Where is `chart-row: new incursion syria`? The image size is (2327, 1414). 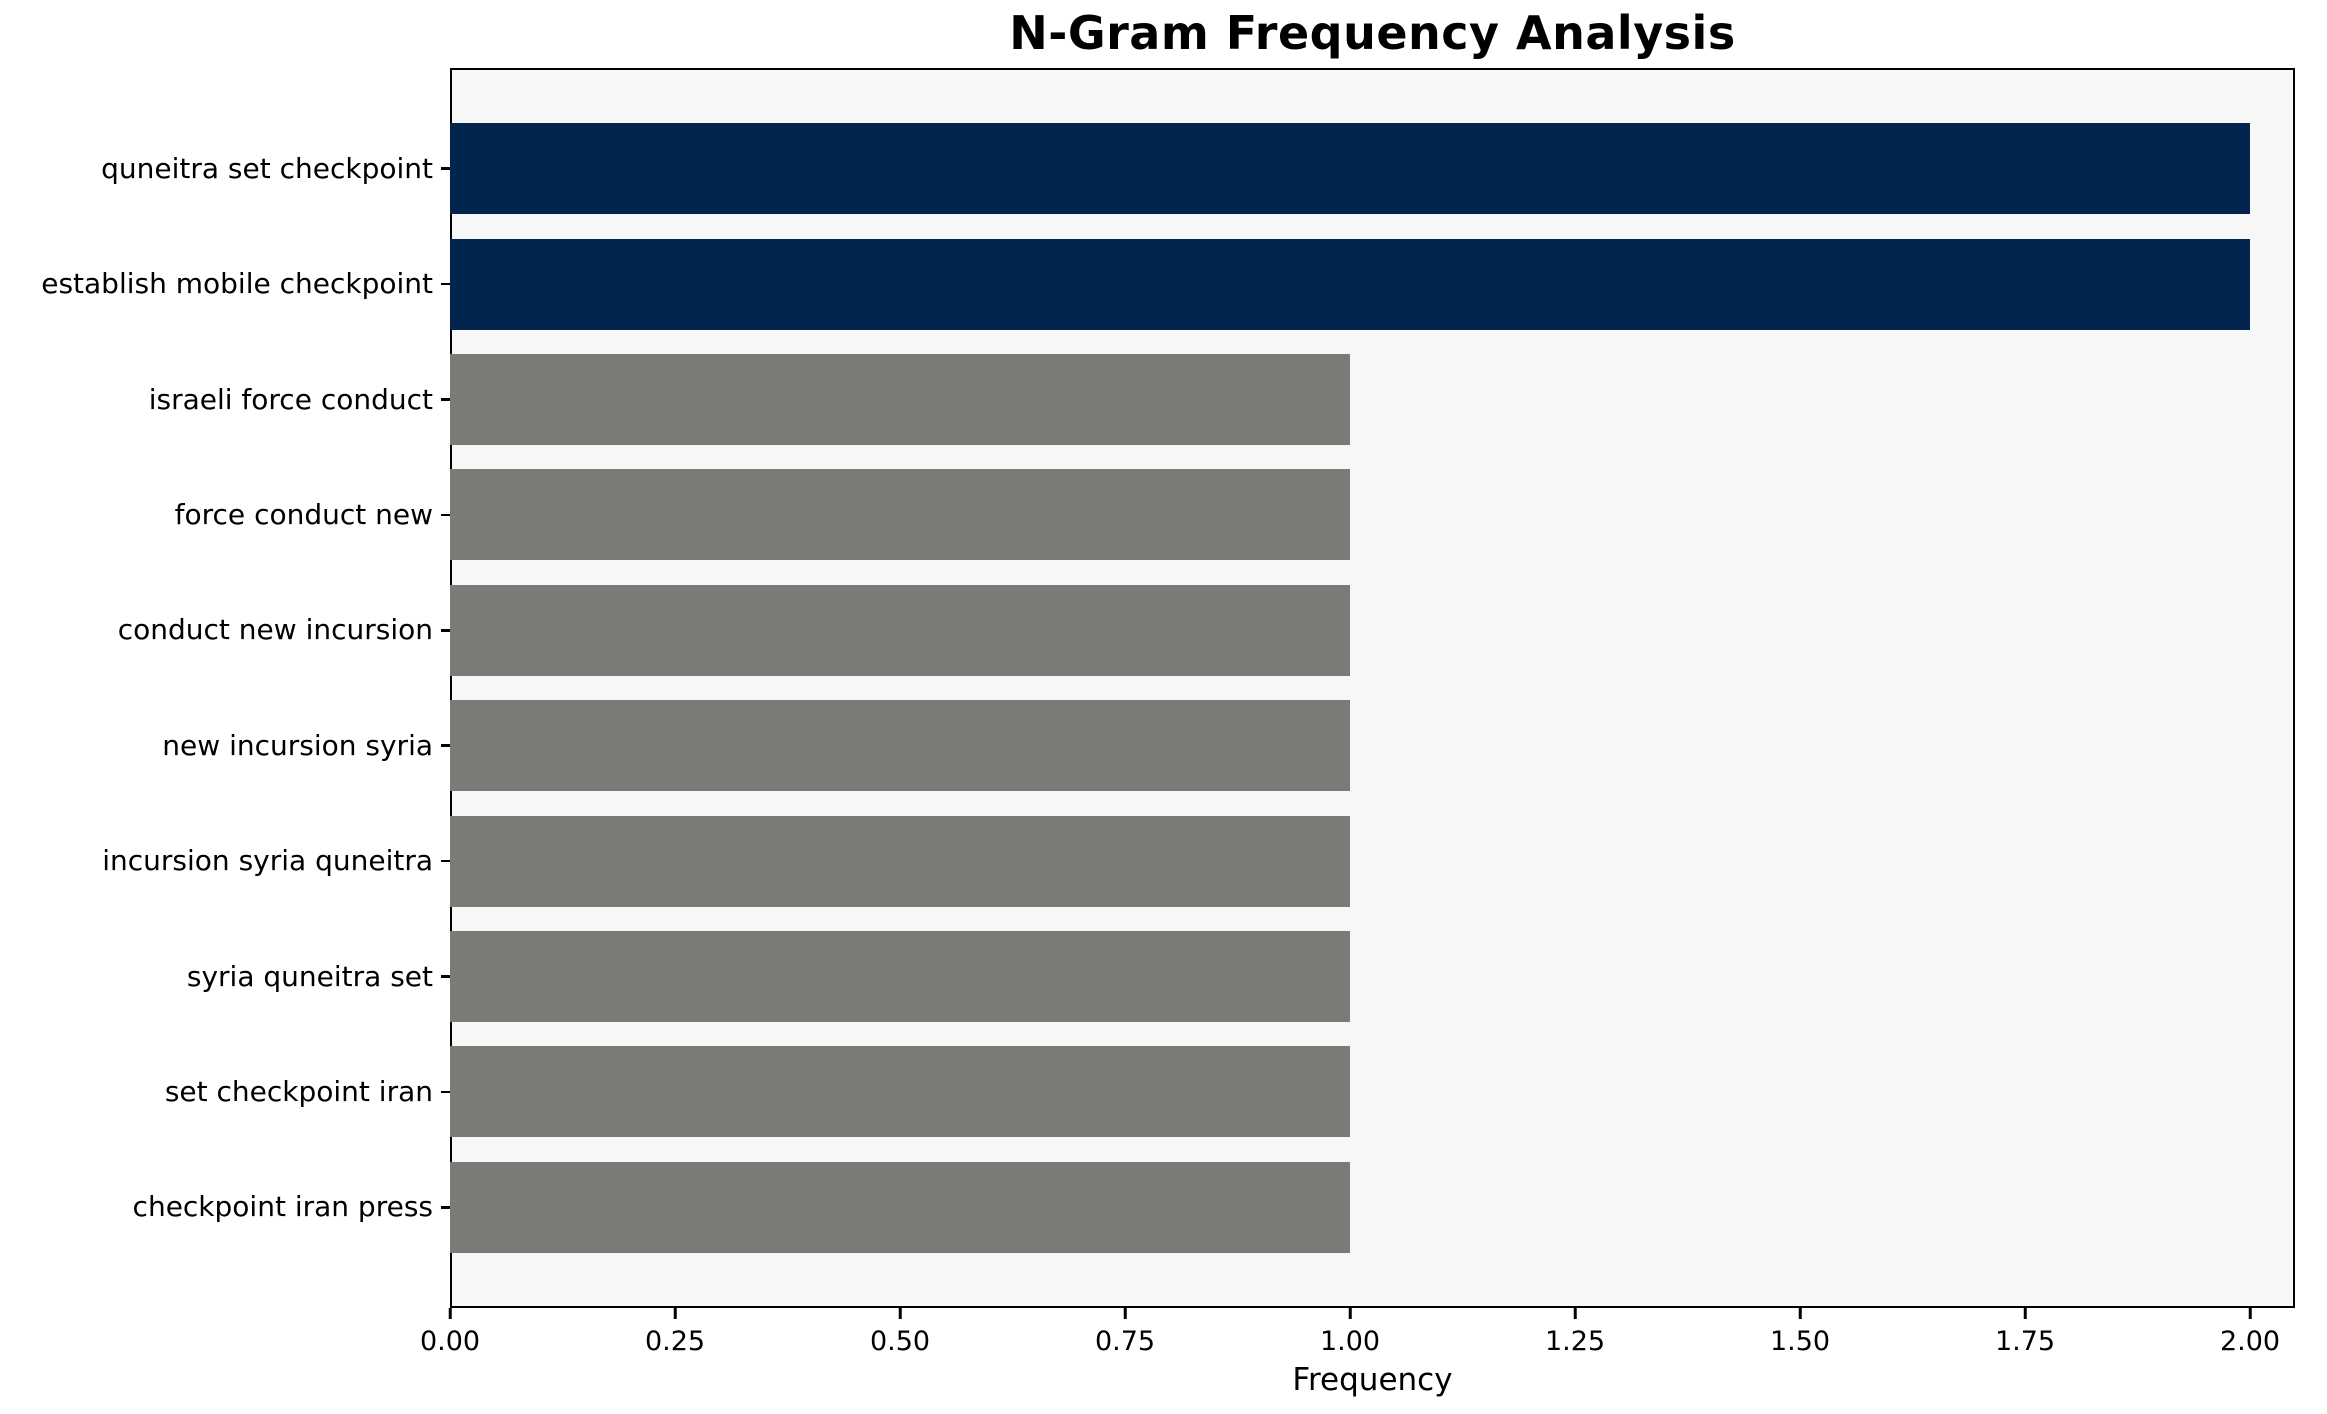
chart-row: new incursion syria is located at coordinates (1147, 745).